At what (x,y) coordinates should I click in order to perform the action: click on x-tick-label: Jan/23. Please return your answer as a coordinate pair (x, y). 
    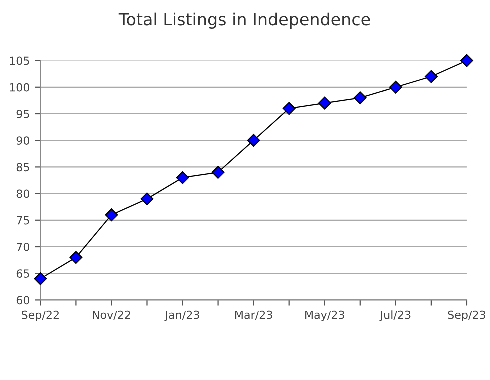
    Looking at the image, I should click on (182, 316).